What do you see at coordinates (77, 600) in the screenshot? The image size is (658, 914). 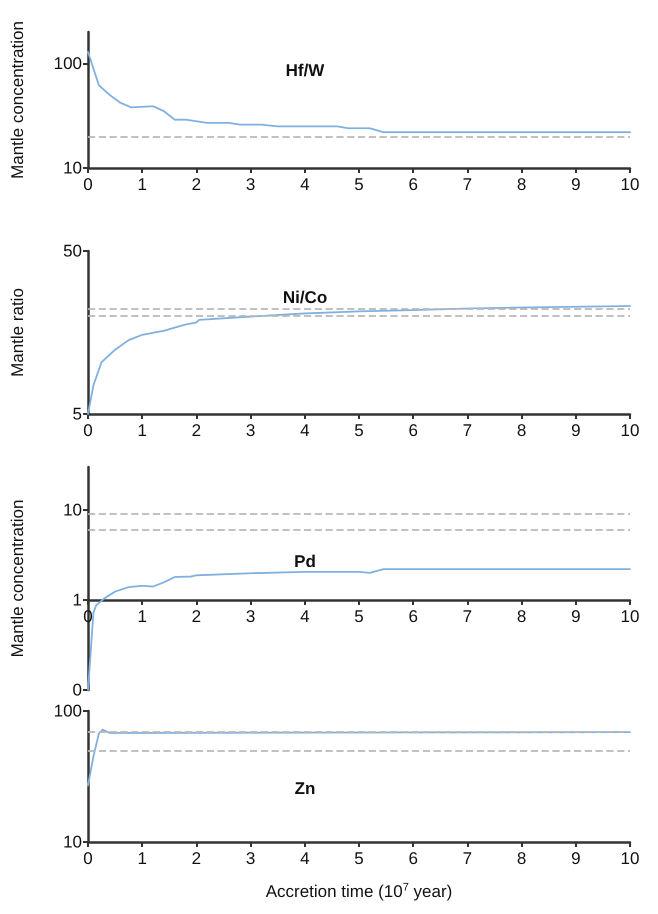 I see `y-tick-label: 1` at bounding box center [77, 600].